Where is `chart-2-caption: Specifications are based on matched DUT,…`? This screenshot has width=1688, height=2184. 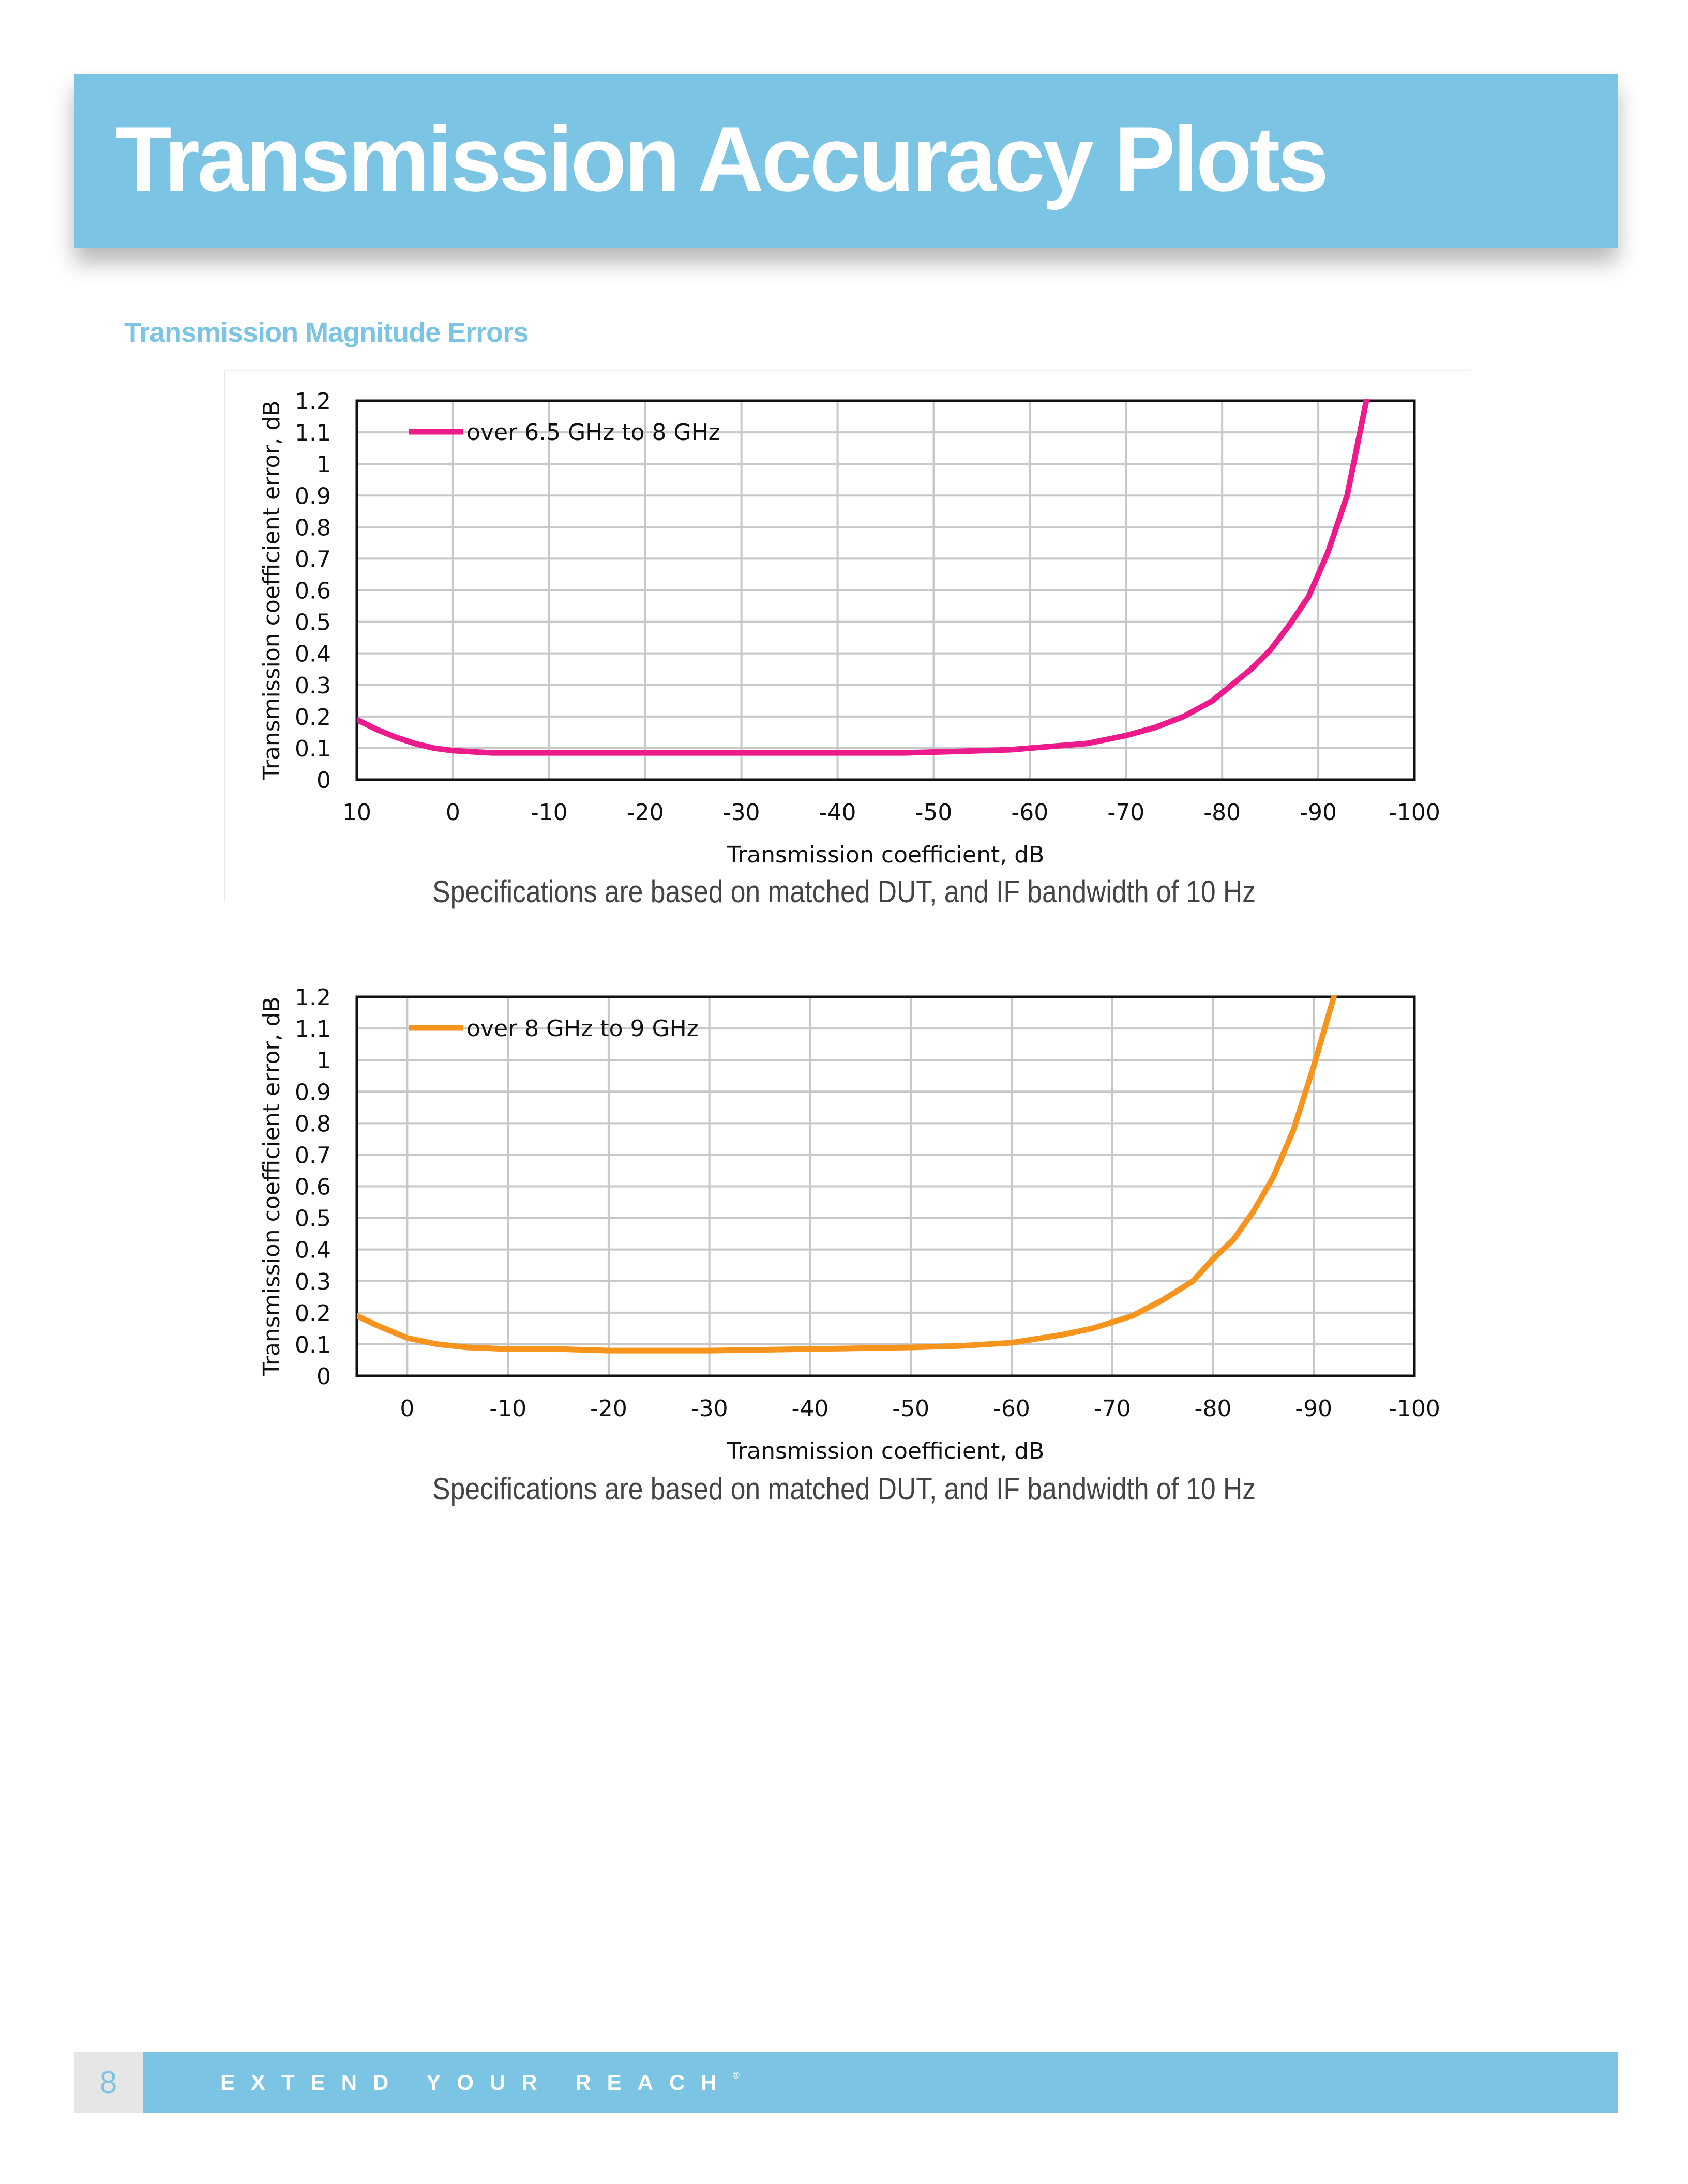 chart-2-caption: Specifications are based on matched DUT,… is located at coordinates (844, 1489).